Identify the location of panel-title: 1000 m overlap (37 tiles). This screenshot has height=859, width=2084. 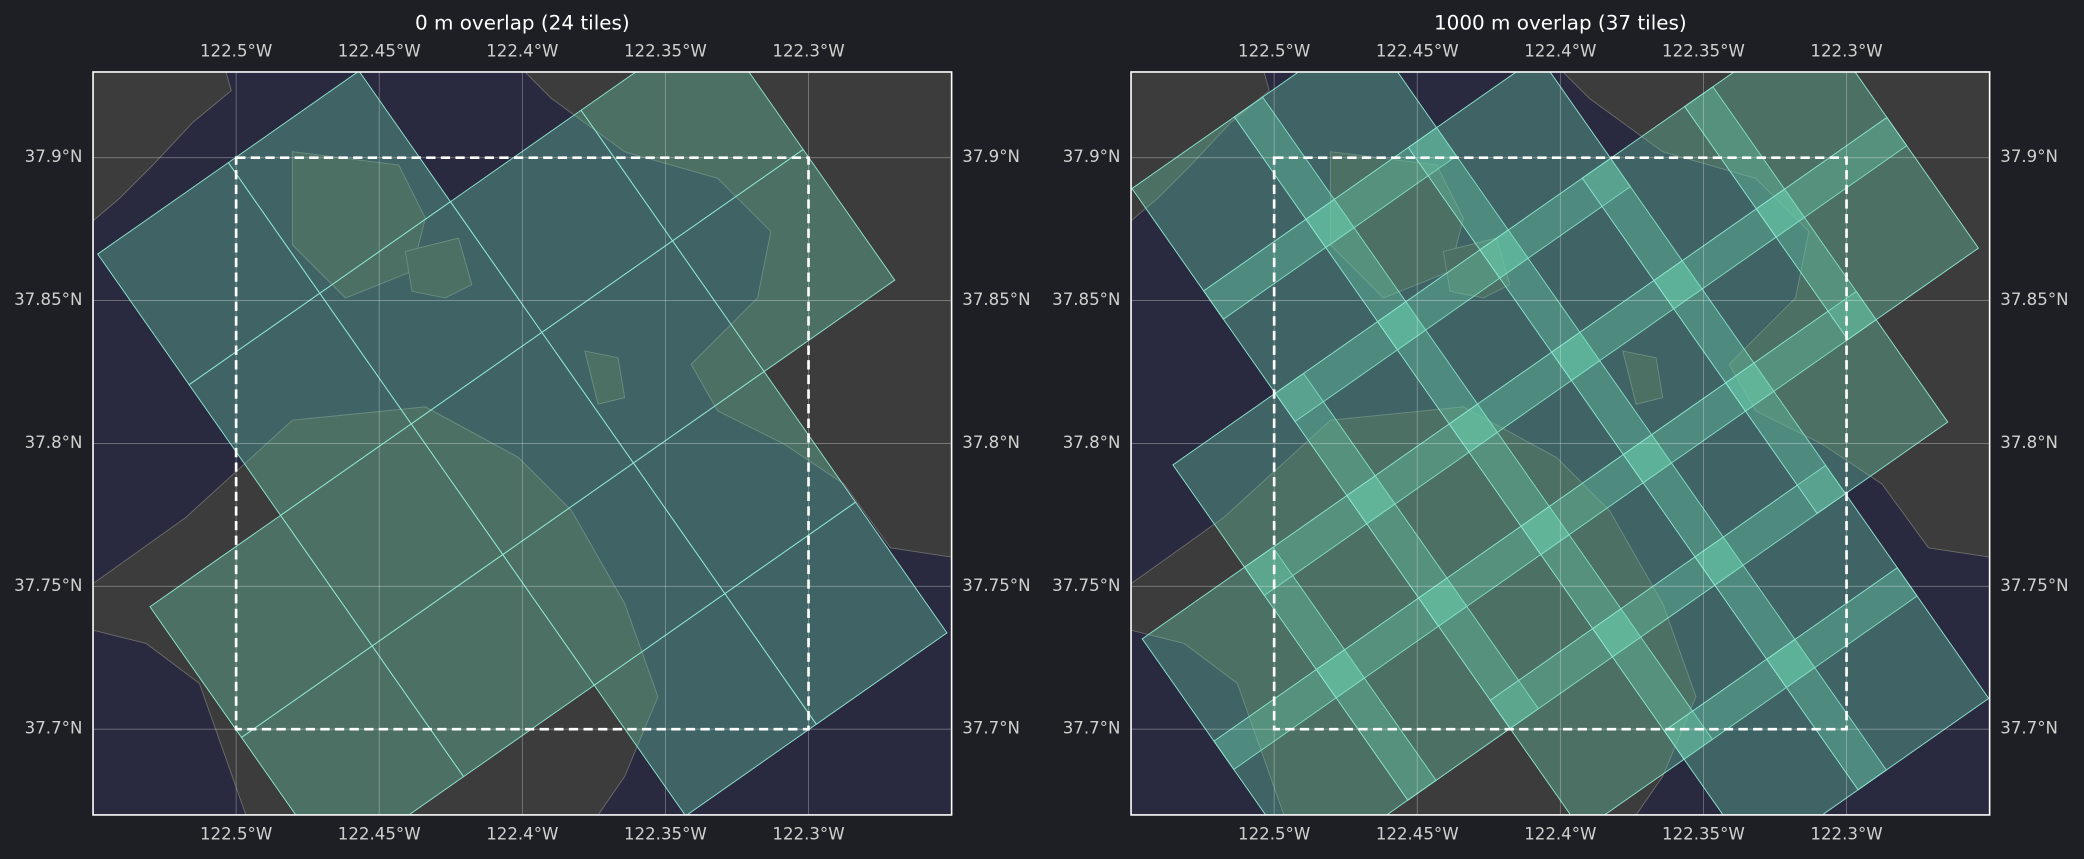
(1560, 23).